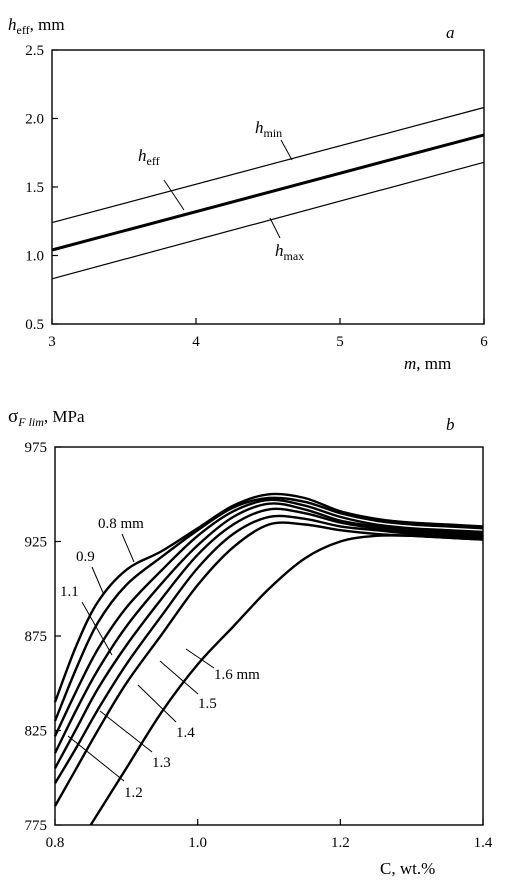 Image resolution: width=514 pixels, height=890 pixels. I want to click on panel-a-letter: a, so click(450, 32).